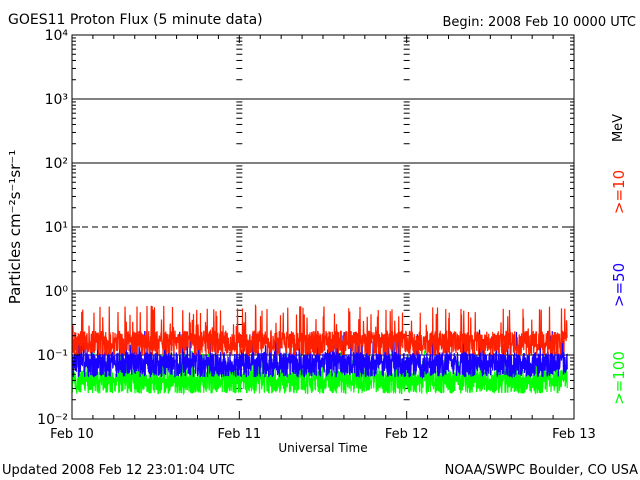  What do you see at coordinates (52, 420) in the screenshot?
I see `y-tick-label: 10⁻²` at bounding box center [52, 420].